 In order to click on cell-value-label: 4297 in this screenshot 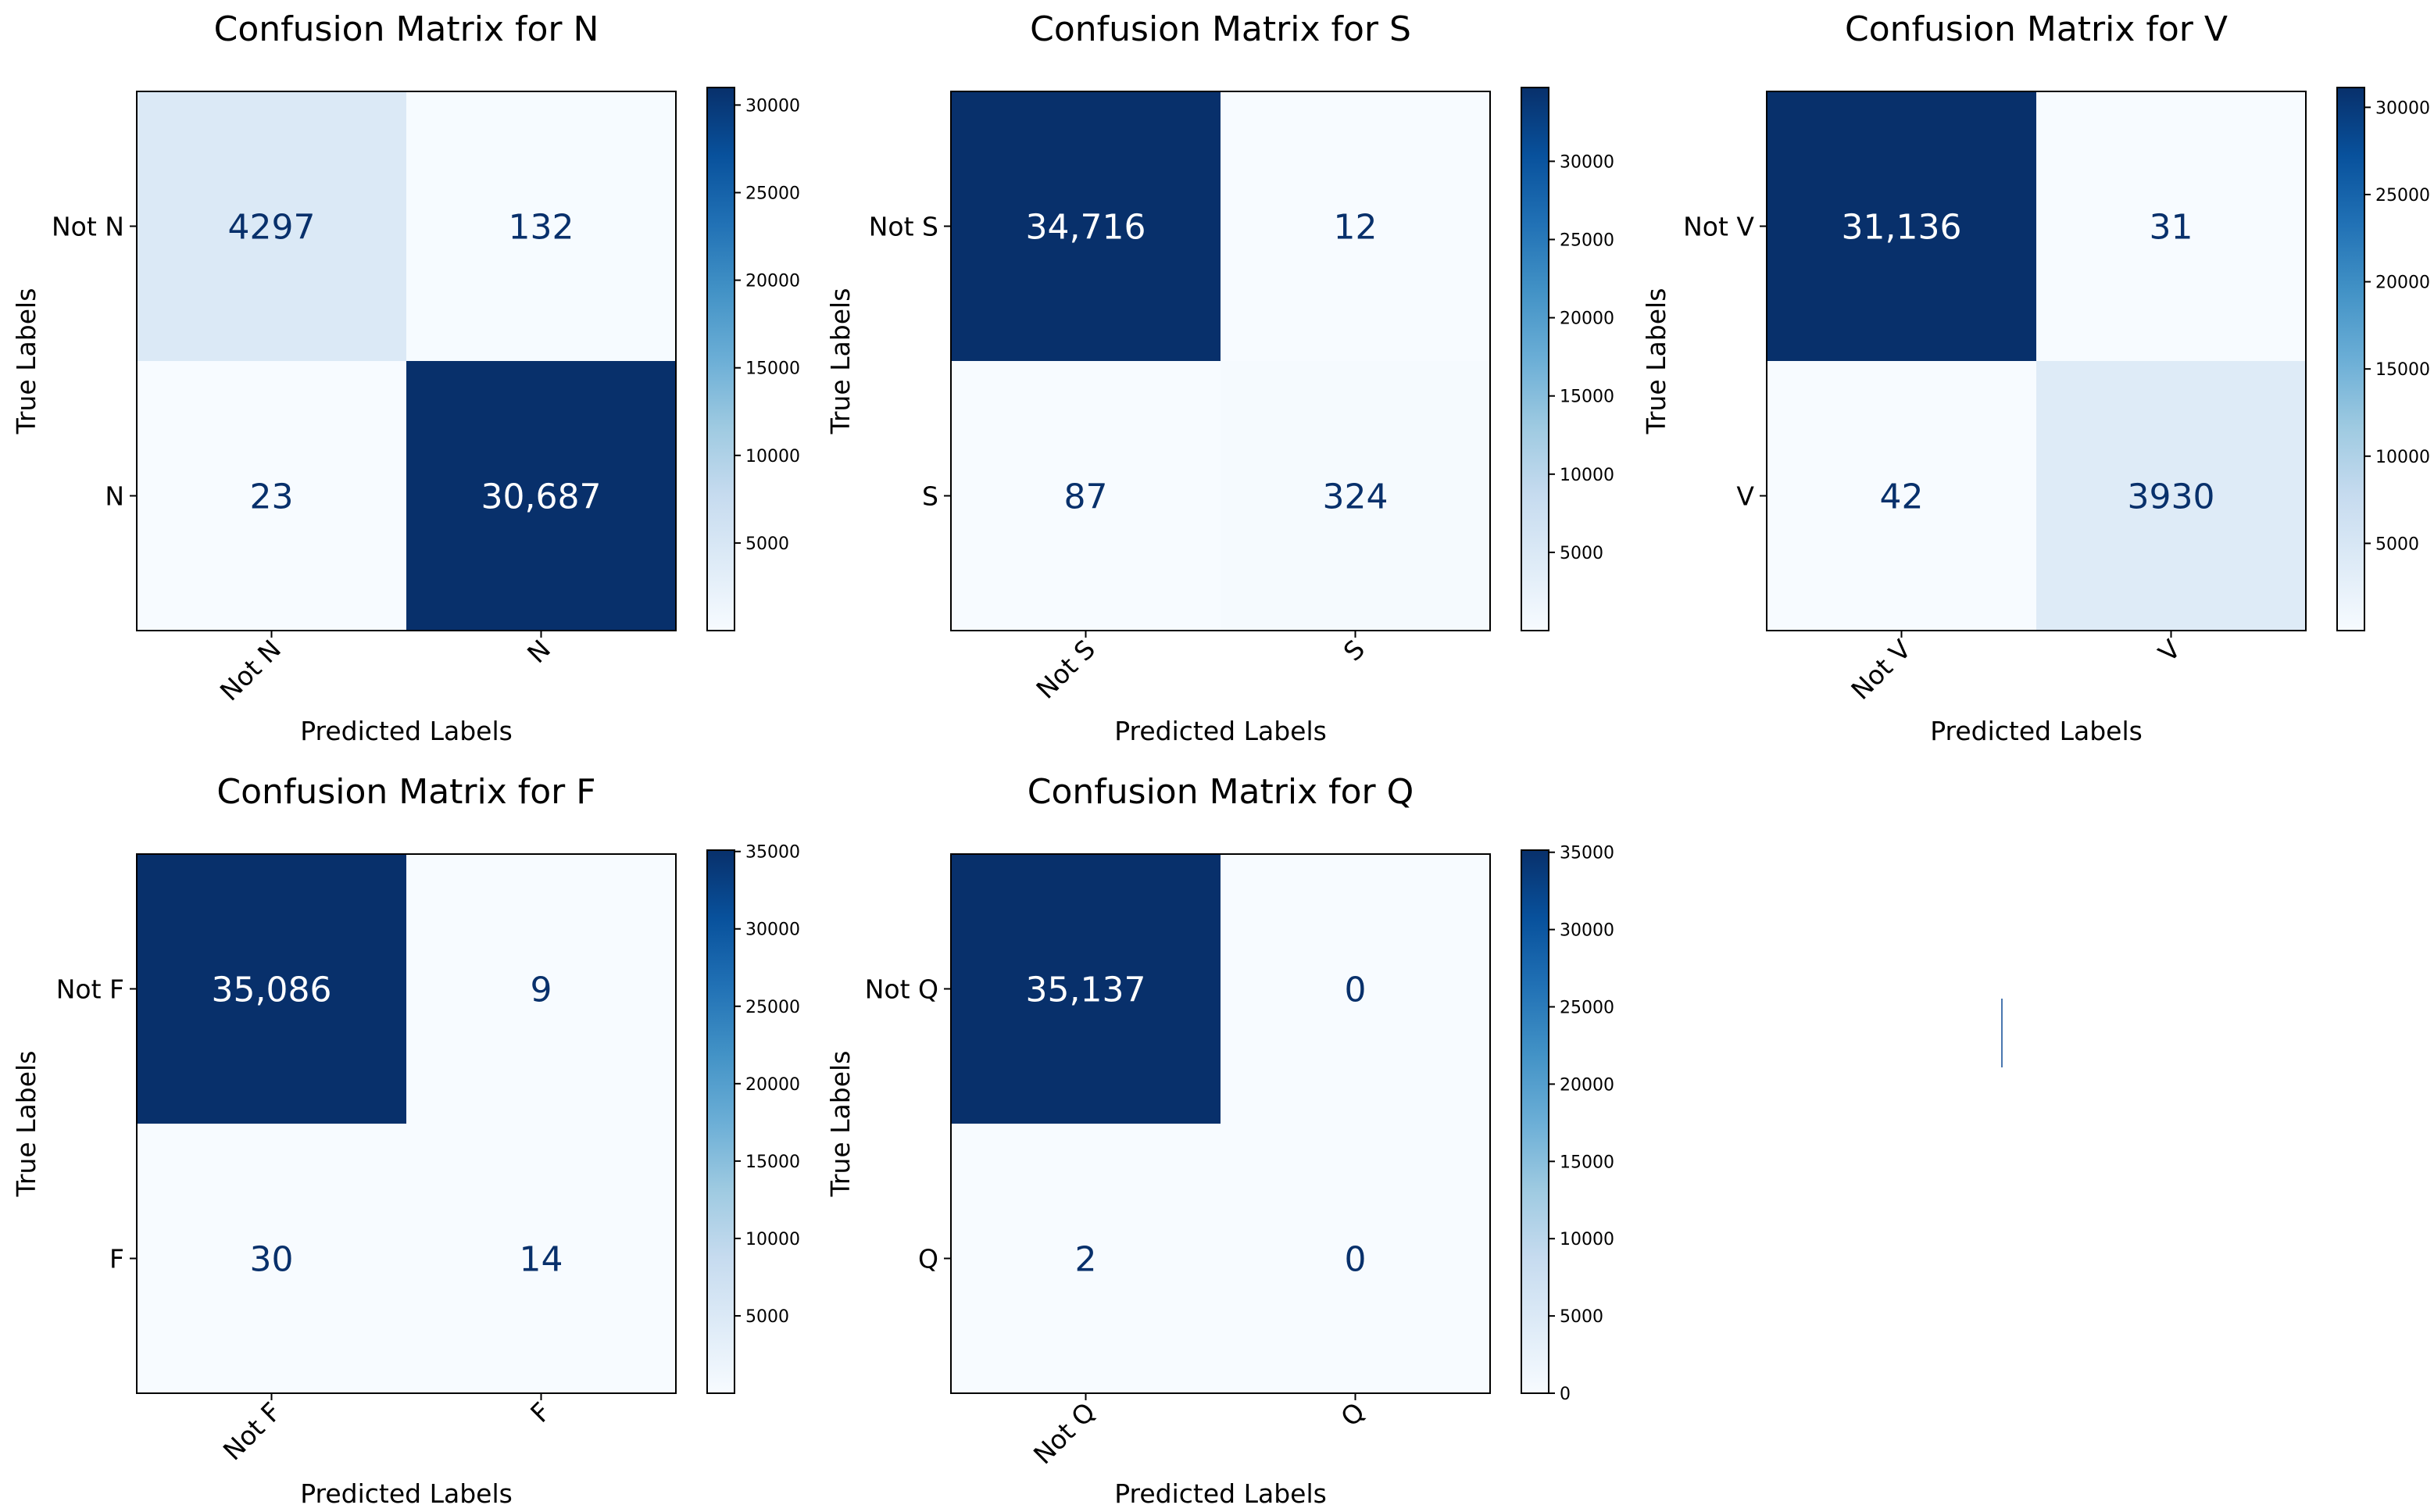, I will do `click(272, 228)`.